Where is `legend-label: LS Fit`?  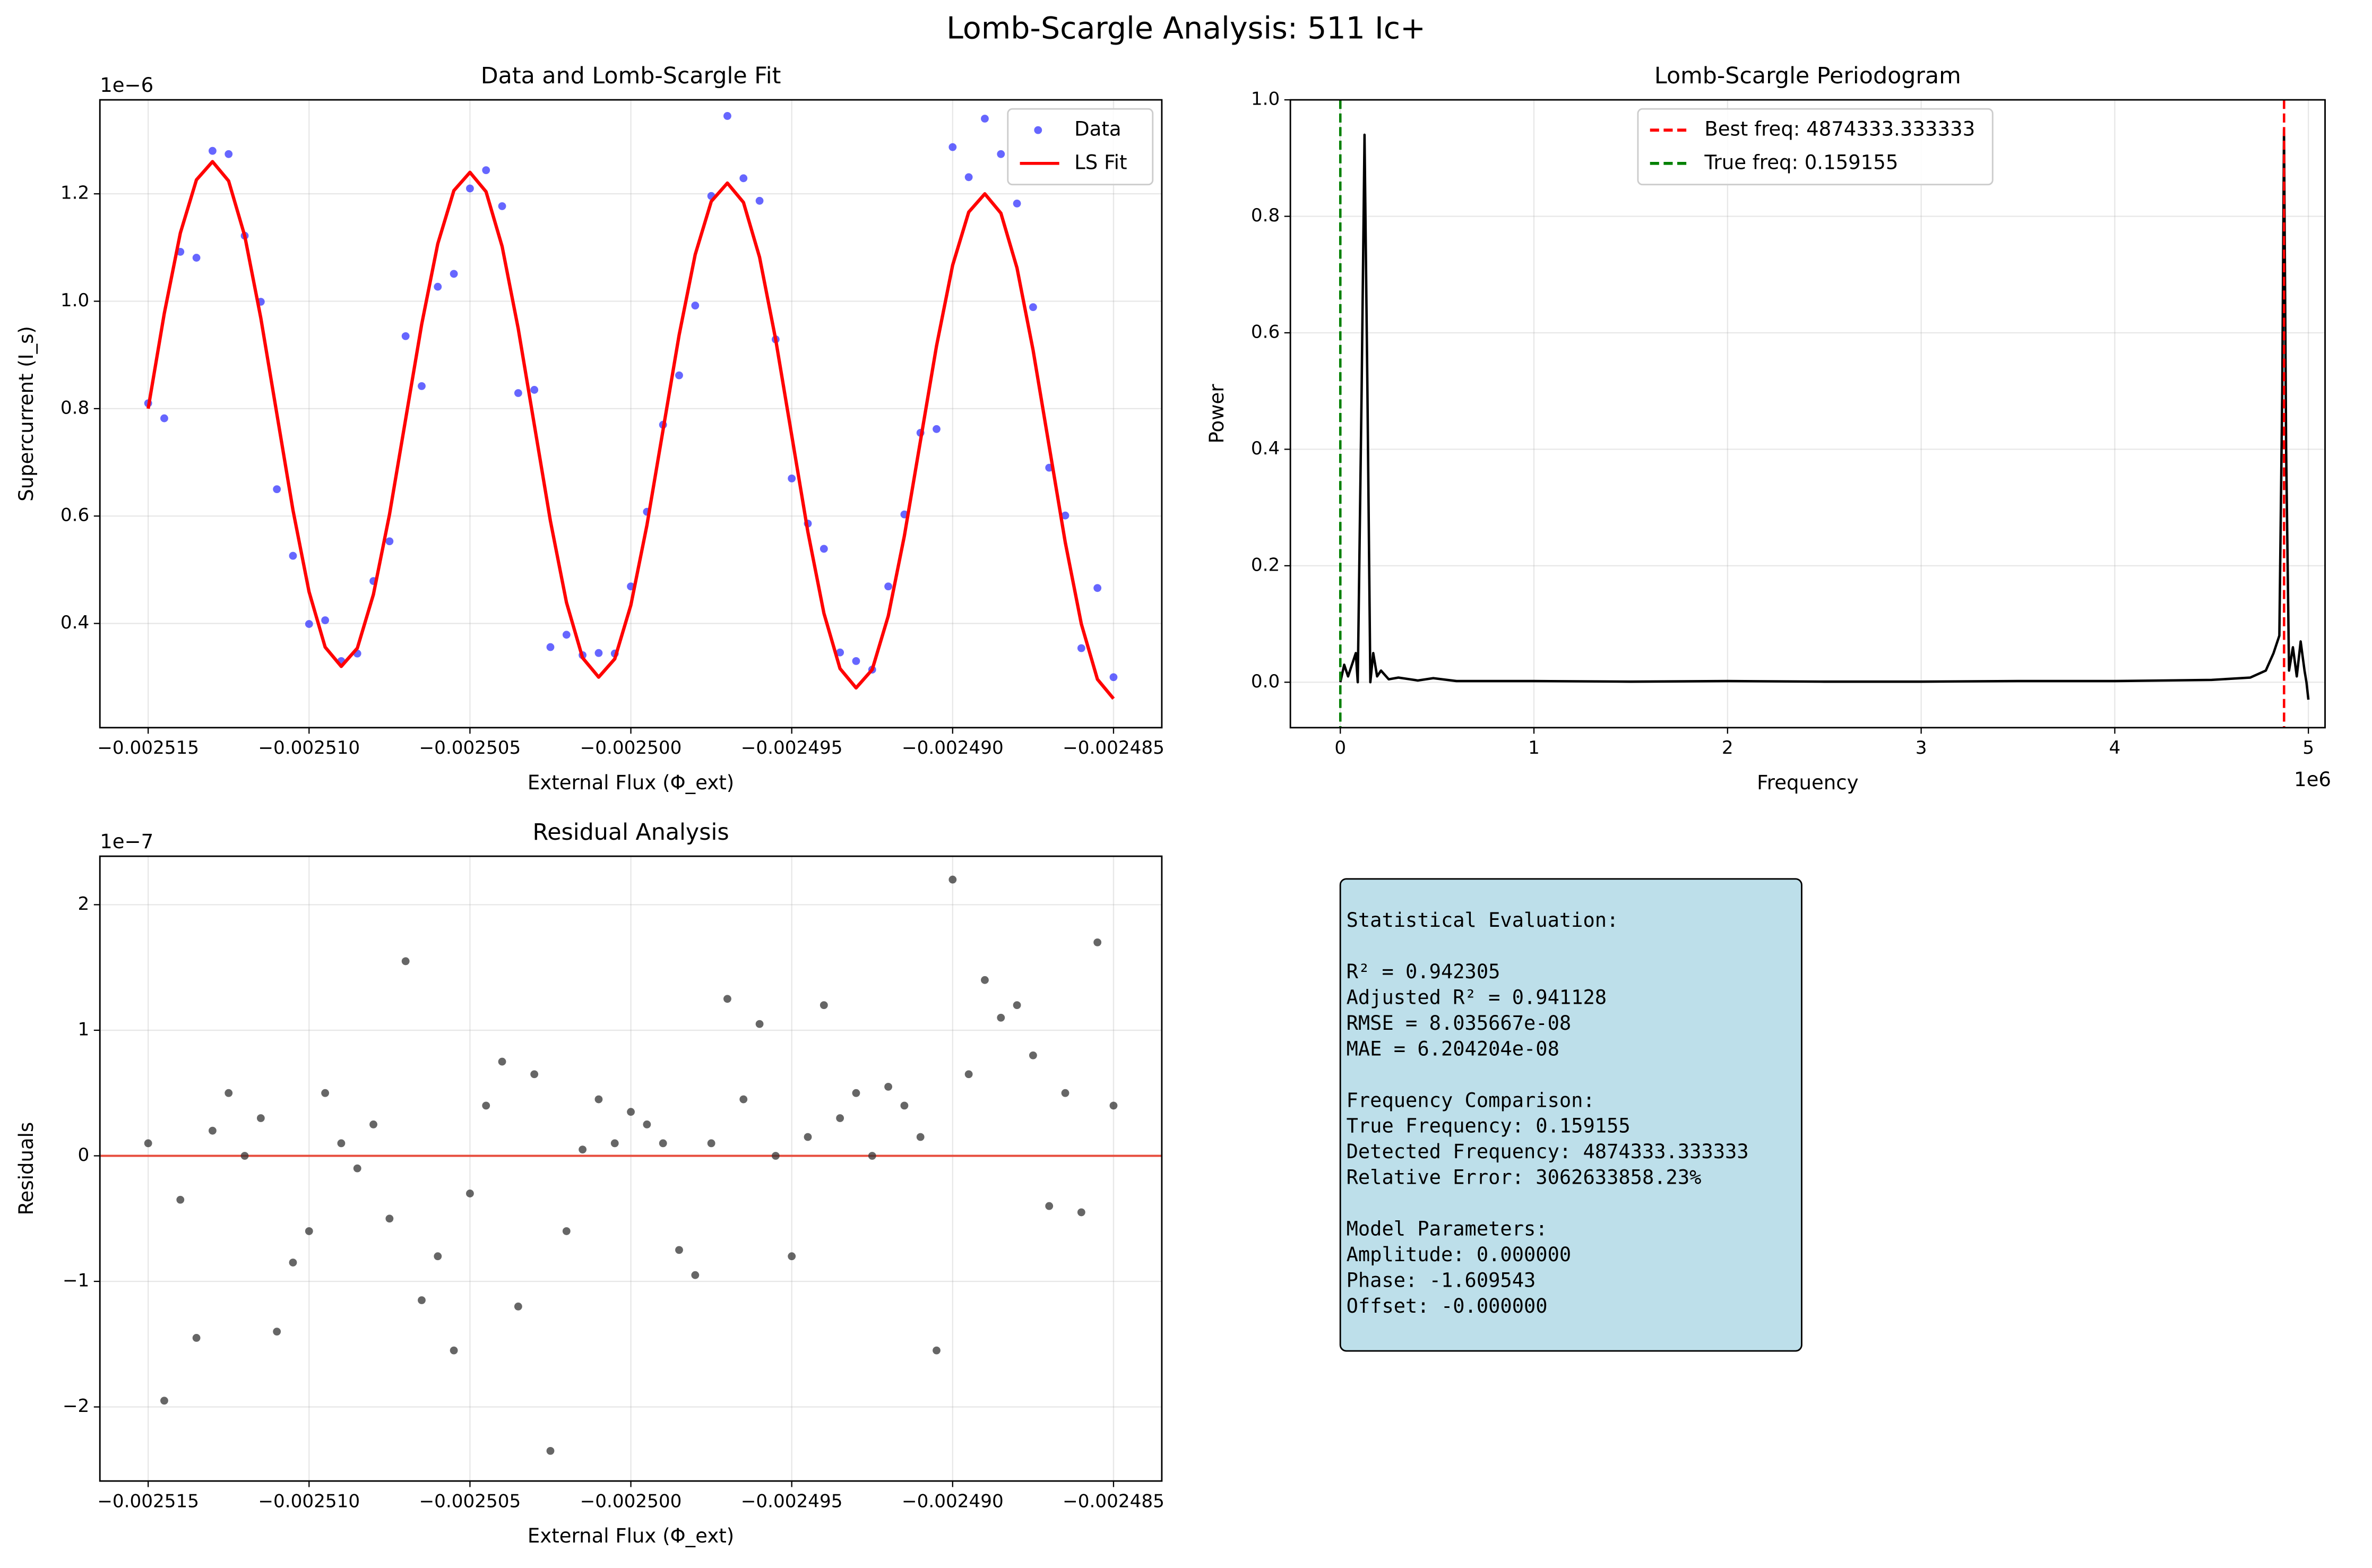 legend-label: LS Fit is located at coordinates (1100, 162).